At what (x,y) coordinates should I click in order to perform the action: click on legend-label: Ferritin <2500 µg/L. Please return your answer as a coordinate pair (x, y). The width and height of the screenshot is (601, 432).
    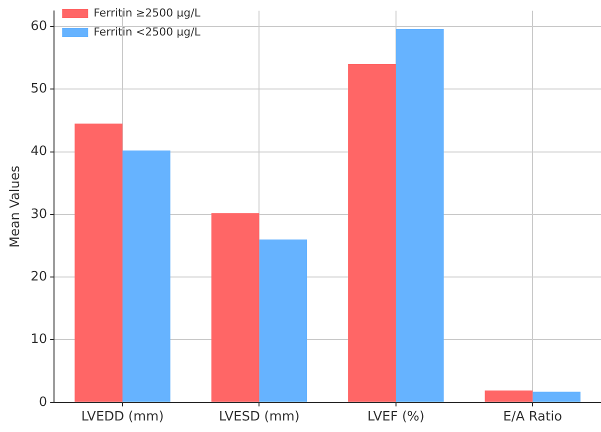
    Looking at the image, I should click on (148, 31).